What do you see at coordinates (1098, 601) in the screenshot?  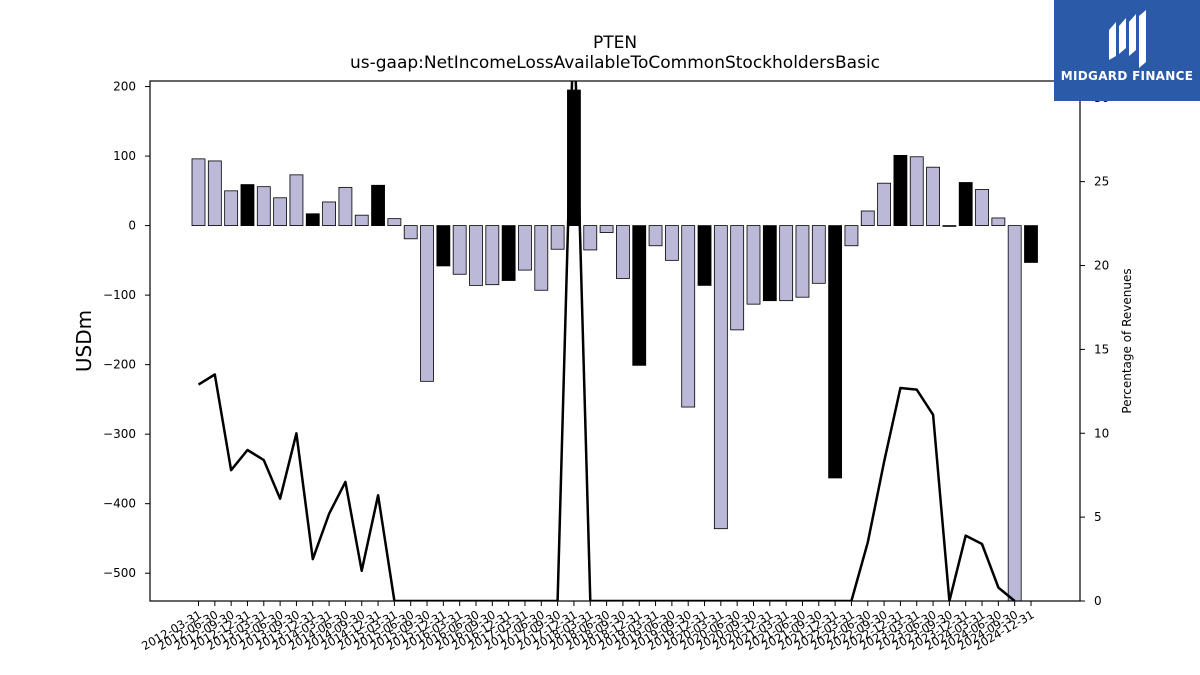 I see `y2-tick-label: 0` at bounding box center [1098, 601].